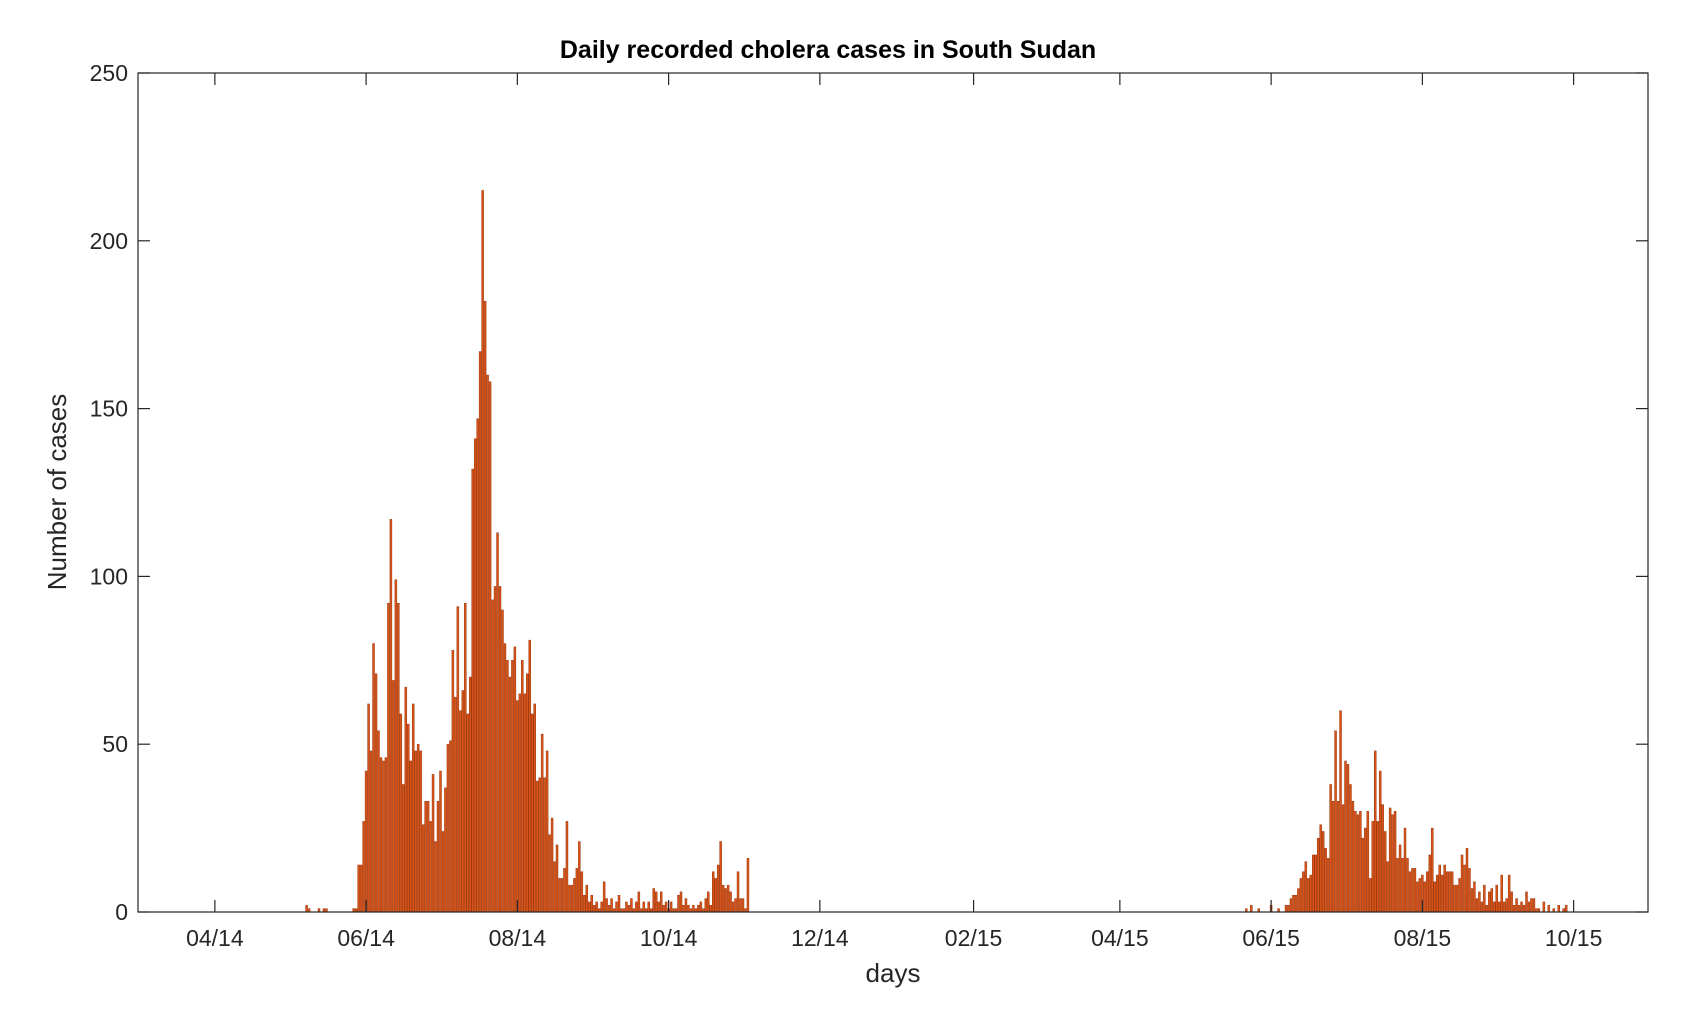  I want to click on y-tick-label-5: 250, so click(109, 73).